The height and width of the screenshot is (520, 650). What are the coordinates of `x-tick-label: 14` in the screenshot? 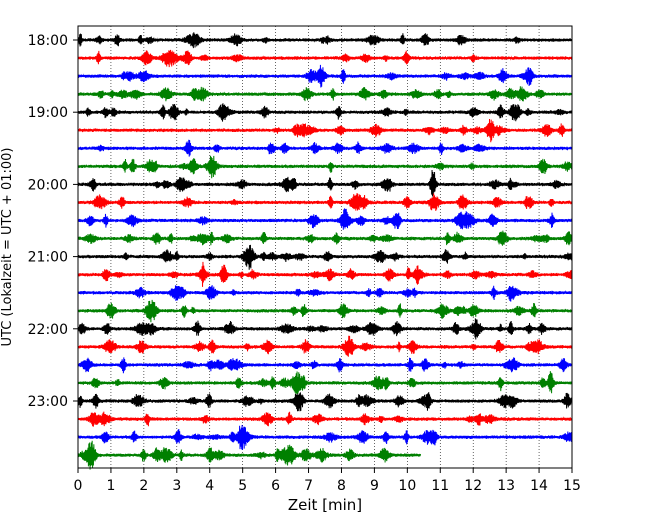 It's located at (539, 486).